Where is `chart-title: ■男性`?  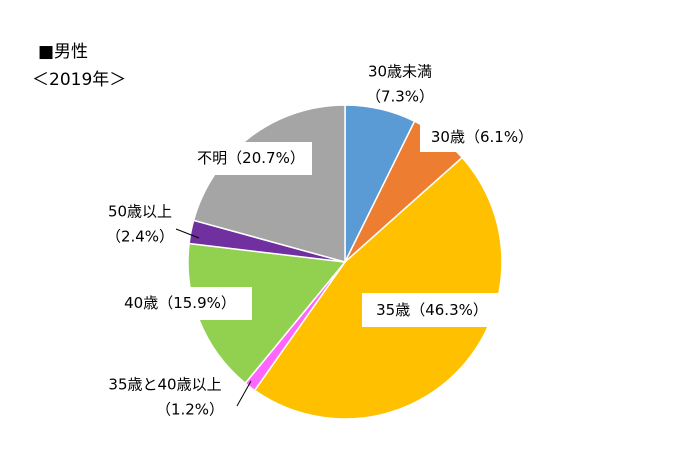 chart-title: ■男性 is located at coordinates (63, 52).